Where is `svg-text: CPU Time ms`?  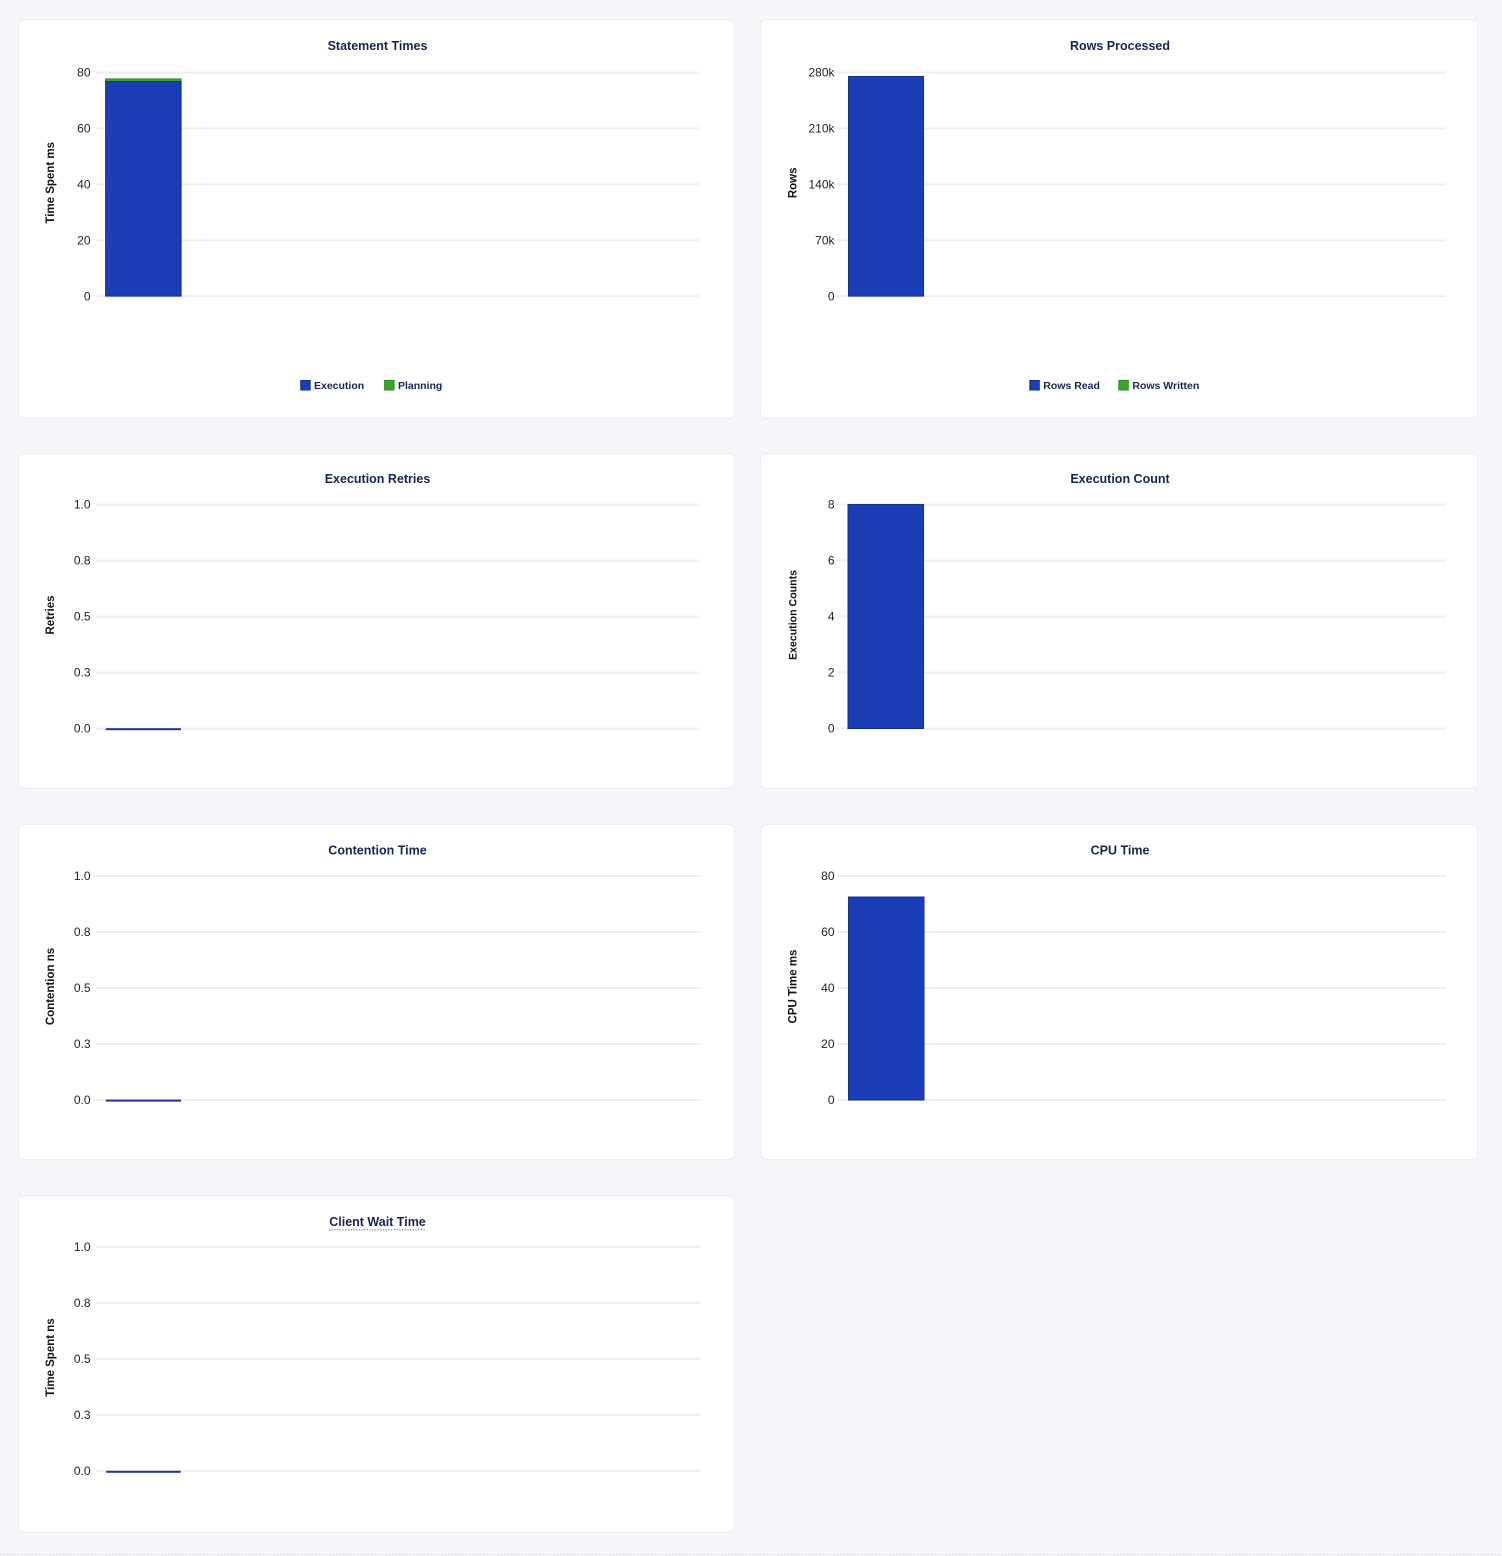 svg-text: CPU Time ms is located at coordinates (794, 987).